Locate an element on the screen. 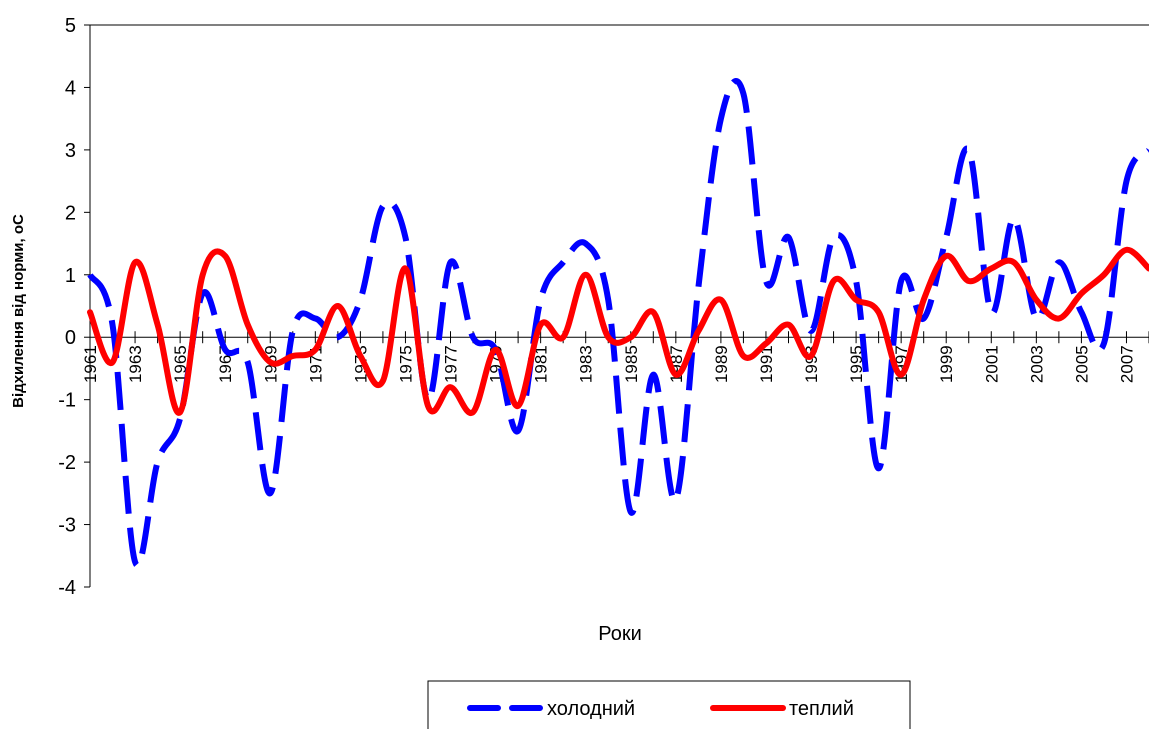  x-tick-label: 2007 is located at coordinates (1126, 364).